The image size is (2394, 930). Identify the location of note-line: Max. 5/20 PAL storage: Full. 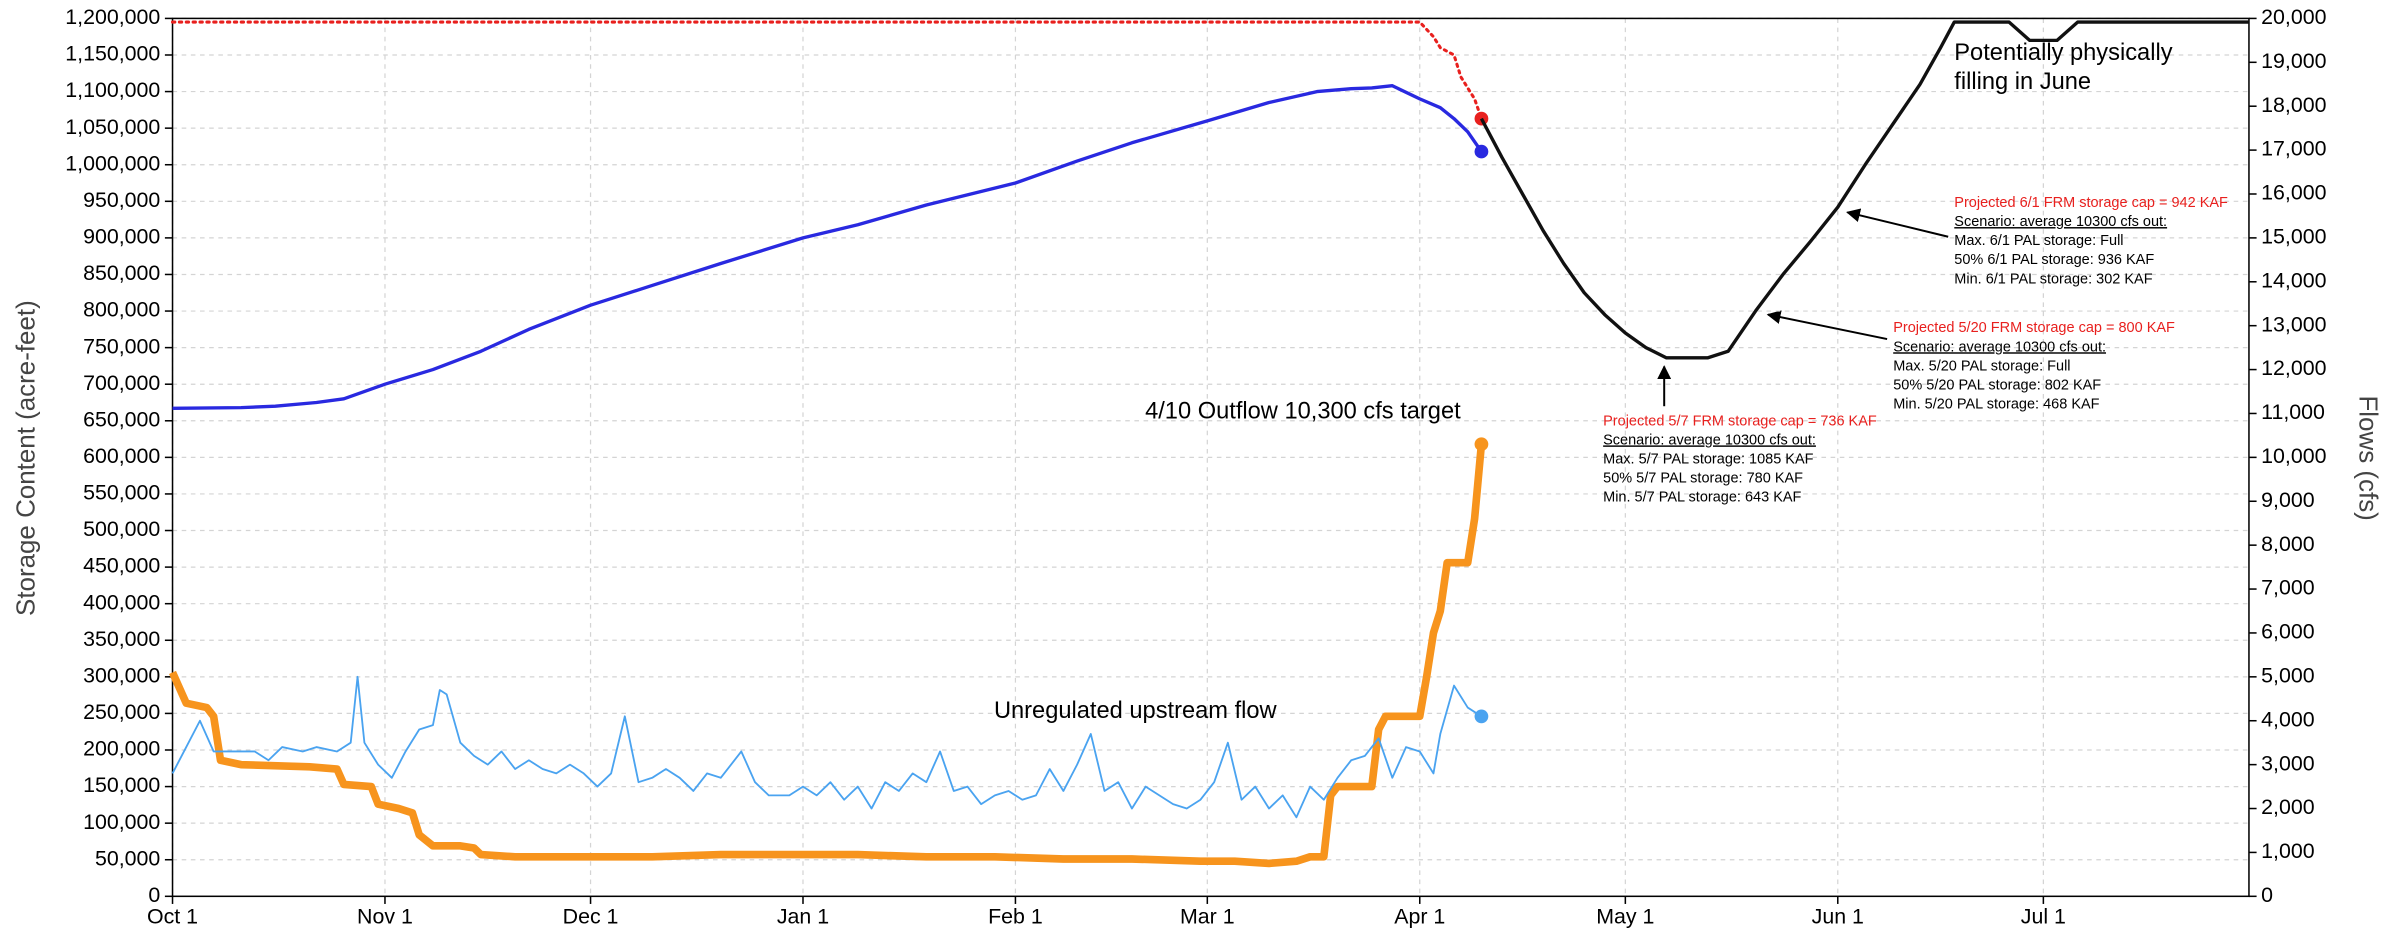
(1981, 366).